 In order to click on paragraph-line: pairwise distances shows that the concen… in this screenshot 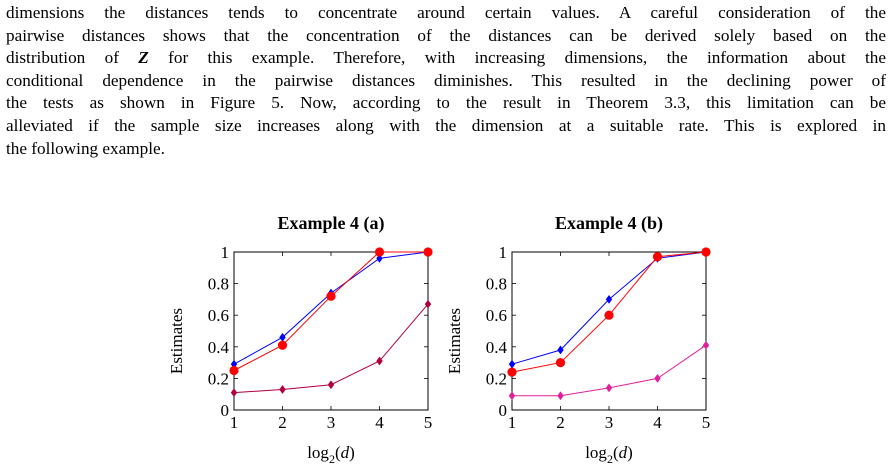, I will do `click(446, 35)`.